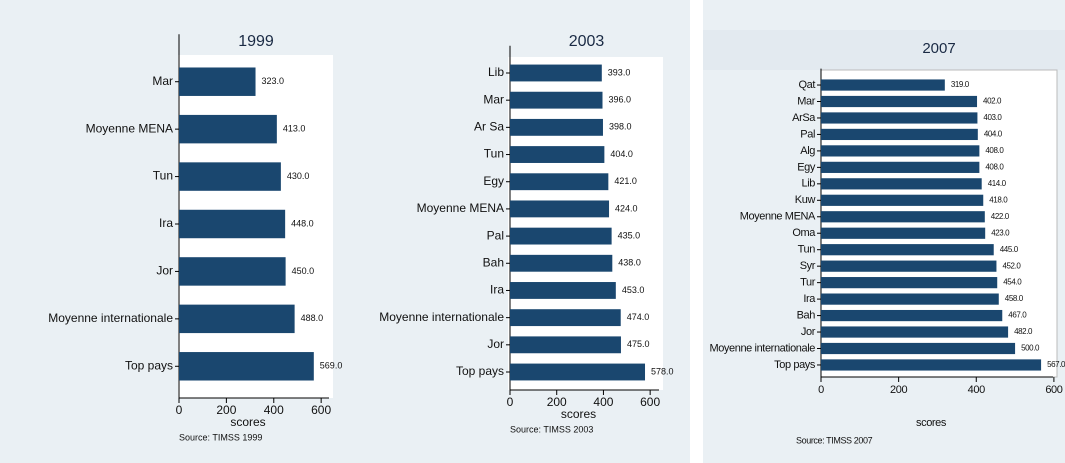 This screenshot has height=463, width=1065. What do you see at coordinates (620, 100) in the screenshot?
I see `value-label: 396.0` at bounding box center [620, 100].